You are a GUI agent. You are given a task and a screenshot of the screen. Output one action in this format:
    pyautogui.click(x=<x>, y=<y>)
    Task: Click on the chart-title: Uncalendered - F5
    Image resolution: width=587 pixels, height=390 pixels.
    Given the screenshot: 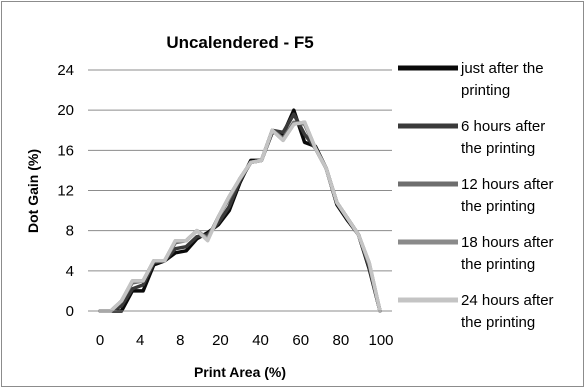 What is the action you would take?
    pyautogui.click(x=239, y=42)
    